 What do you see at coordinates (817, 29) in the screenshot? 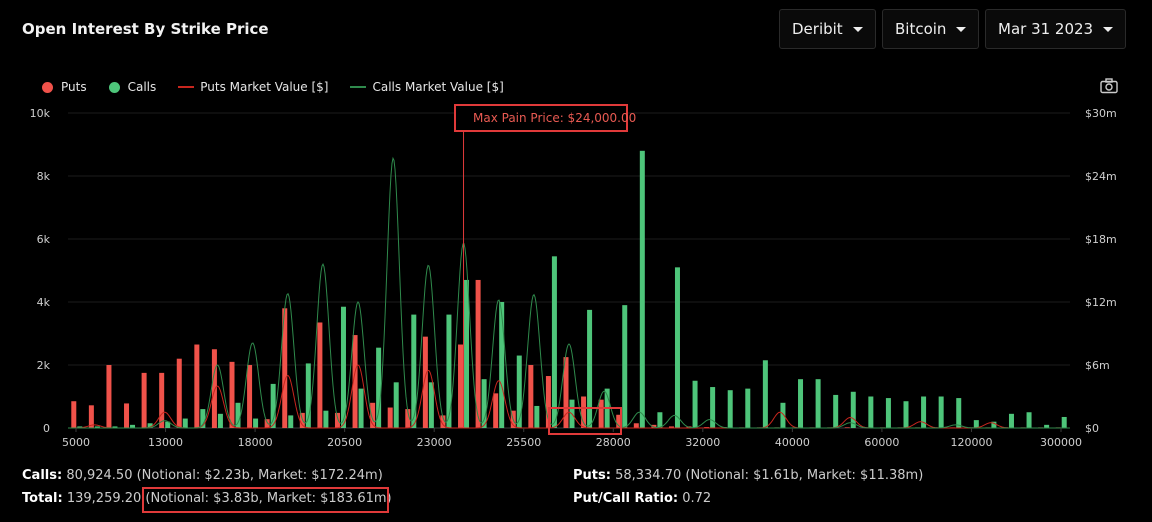
I see `exchange-dropdown-label: Deribit` at bounding box center [817, 29].